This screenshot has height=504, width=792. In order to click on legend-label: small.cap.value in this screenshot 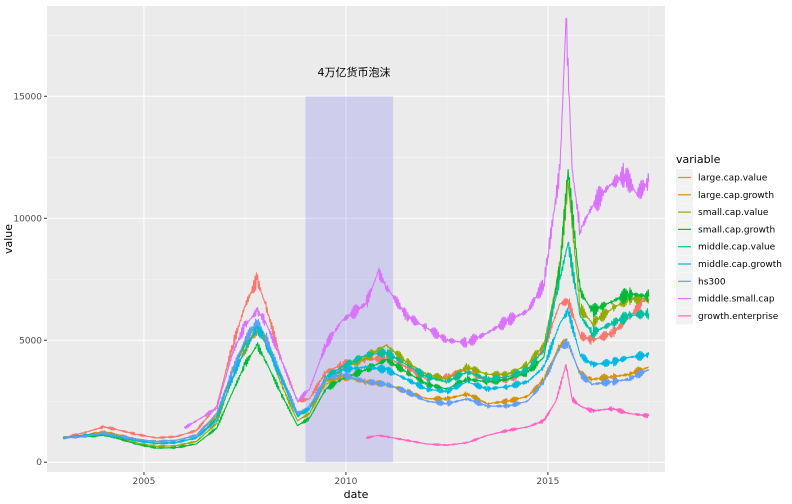, I will do `click(733, 213)`.